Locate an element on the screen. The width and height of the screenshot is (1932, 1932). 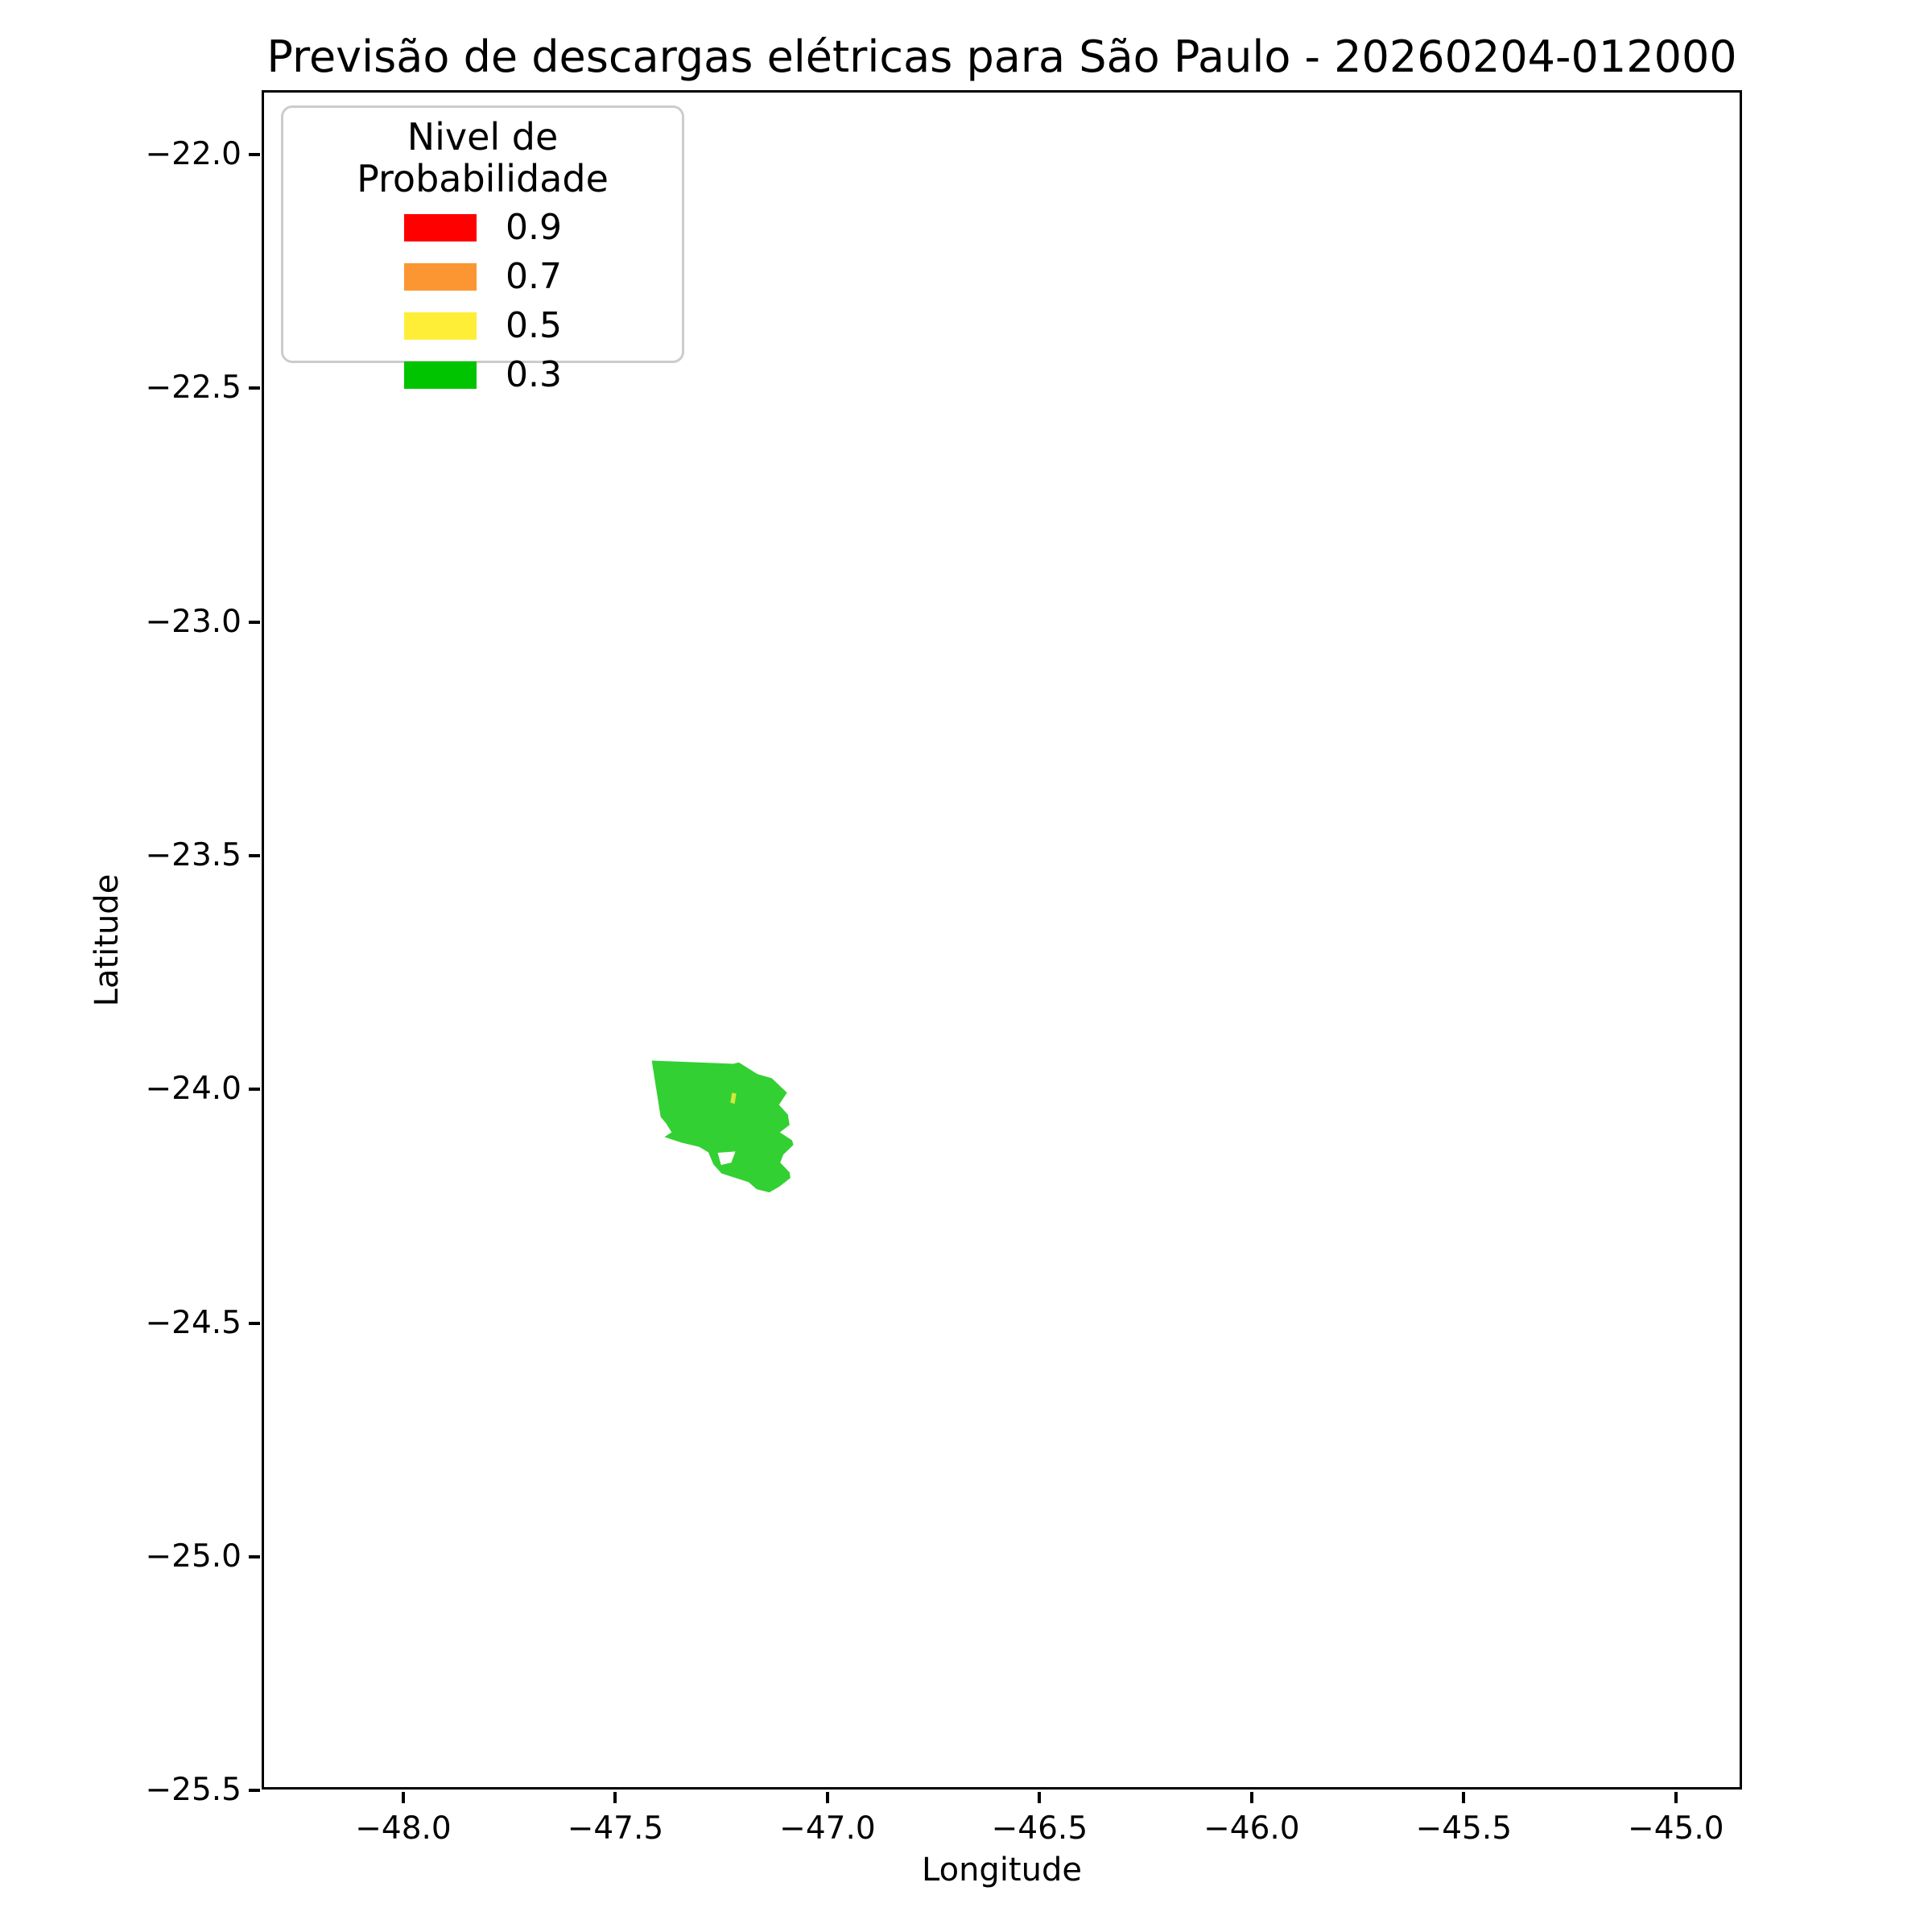
probability-region-0.3 is located at coordinates (722, 1126).